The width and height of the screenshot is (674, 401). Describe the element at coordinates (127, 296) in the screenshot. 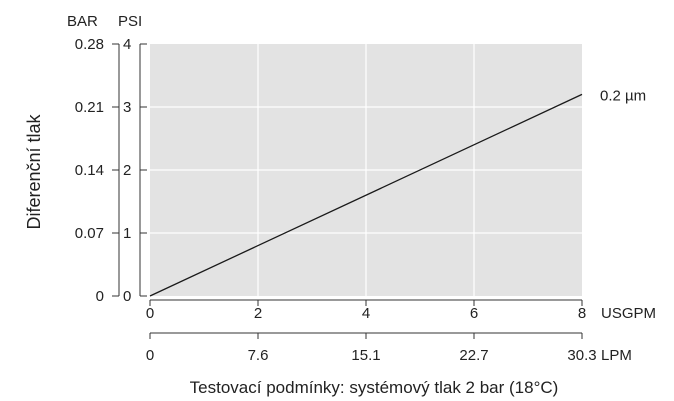

I see `y-tick-label-psi: 0` at that location.